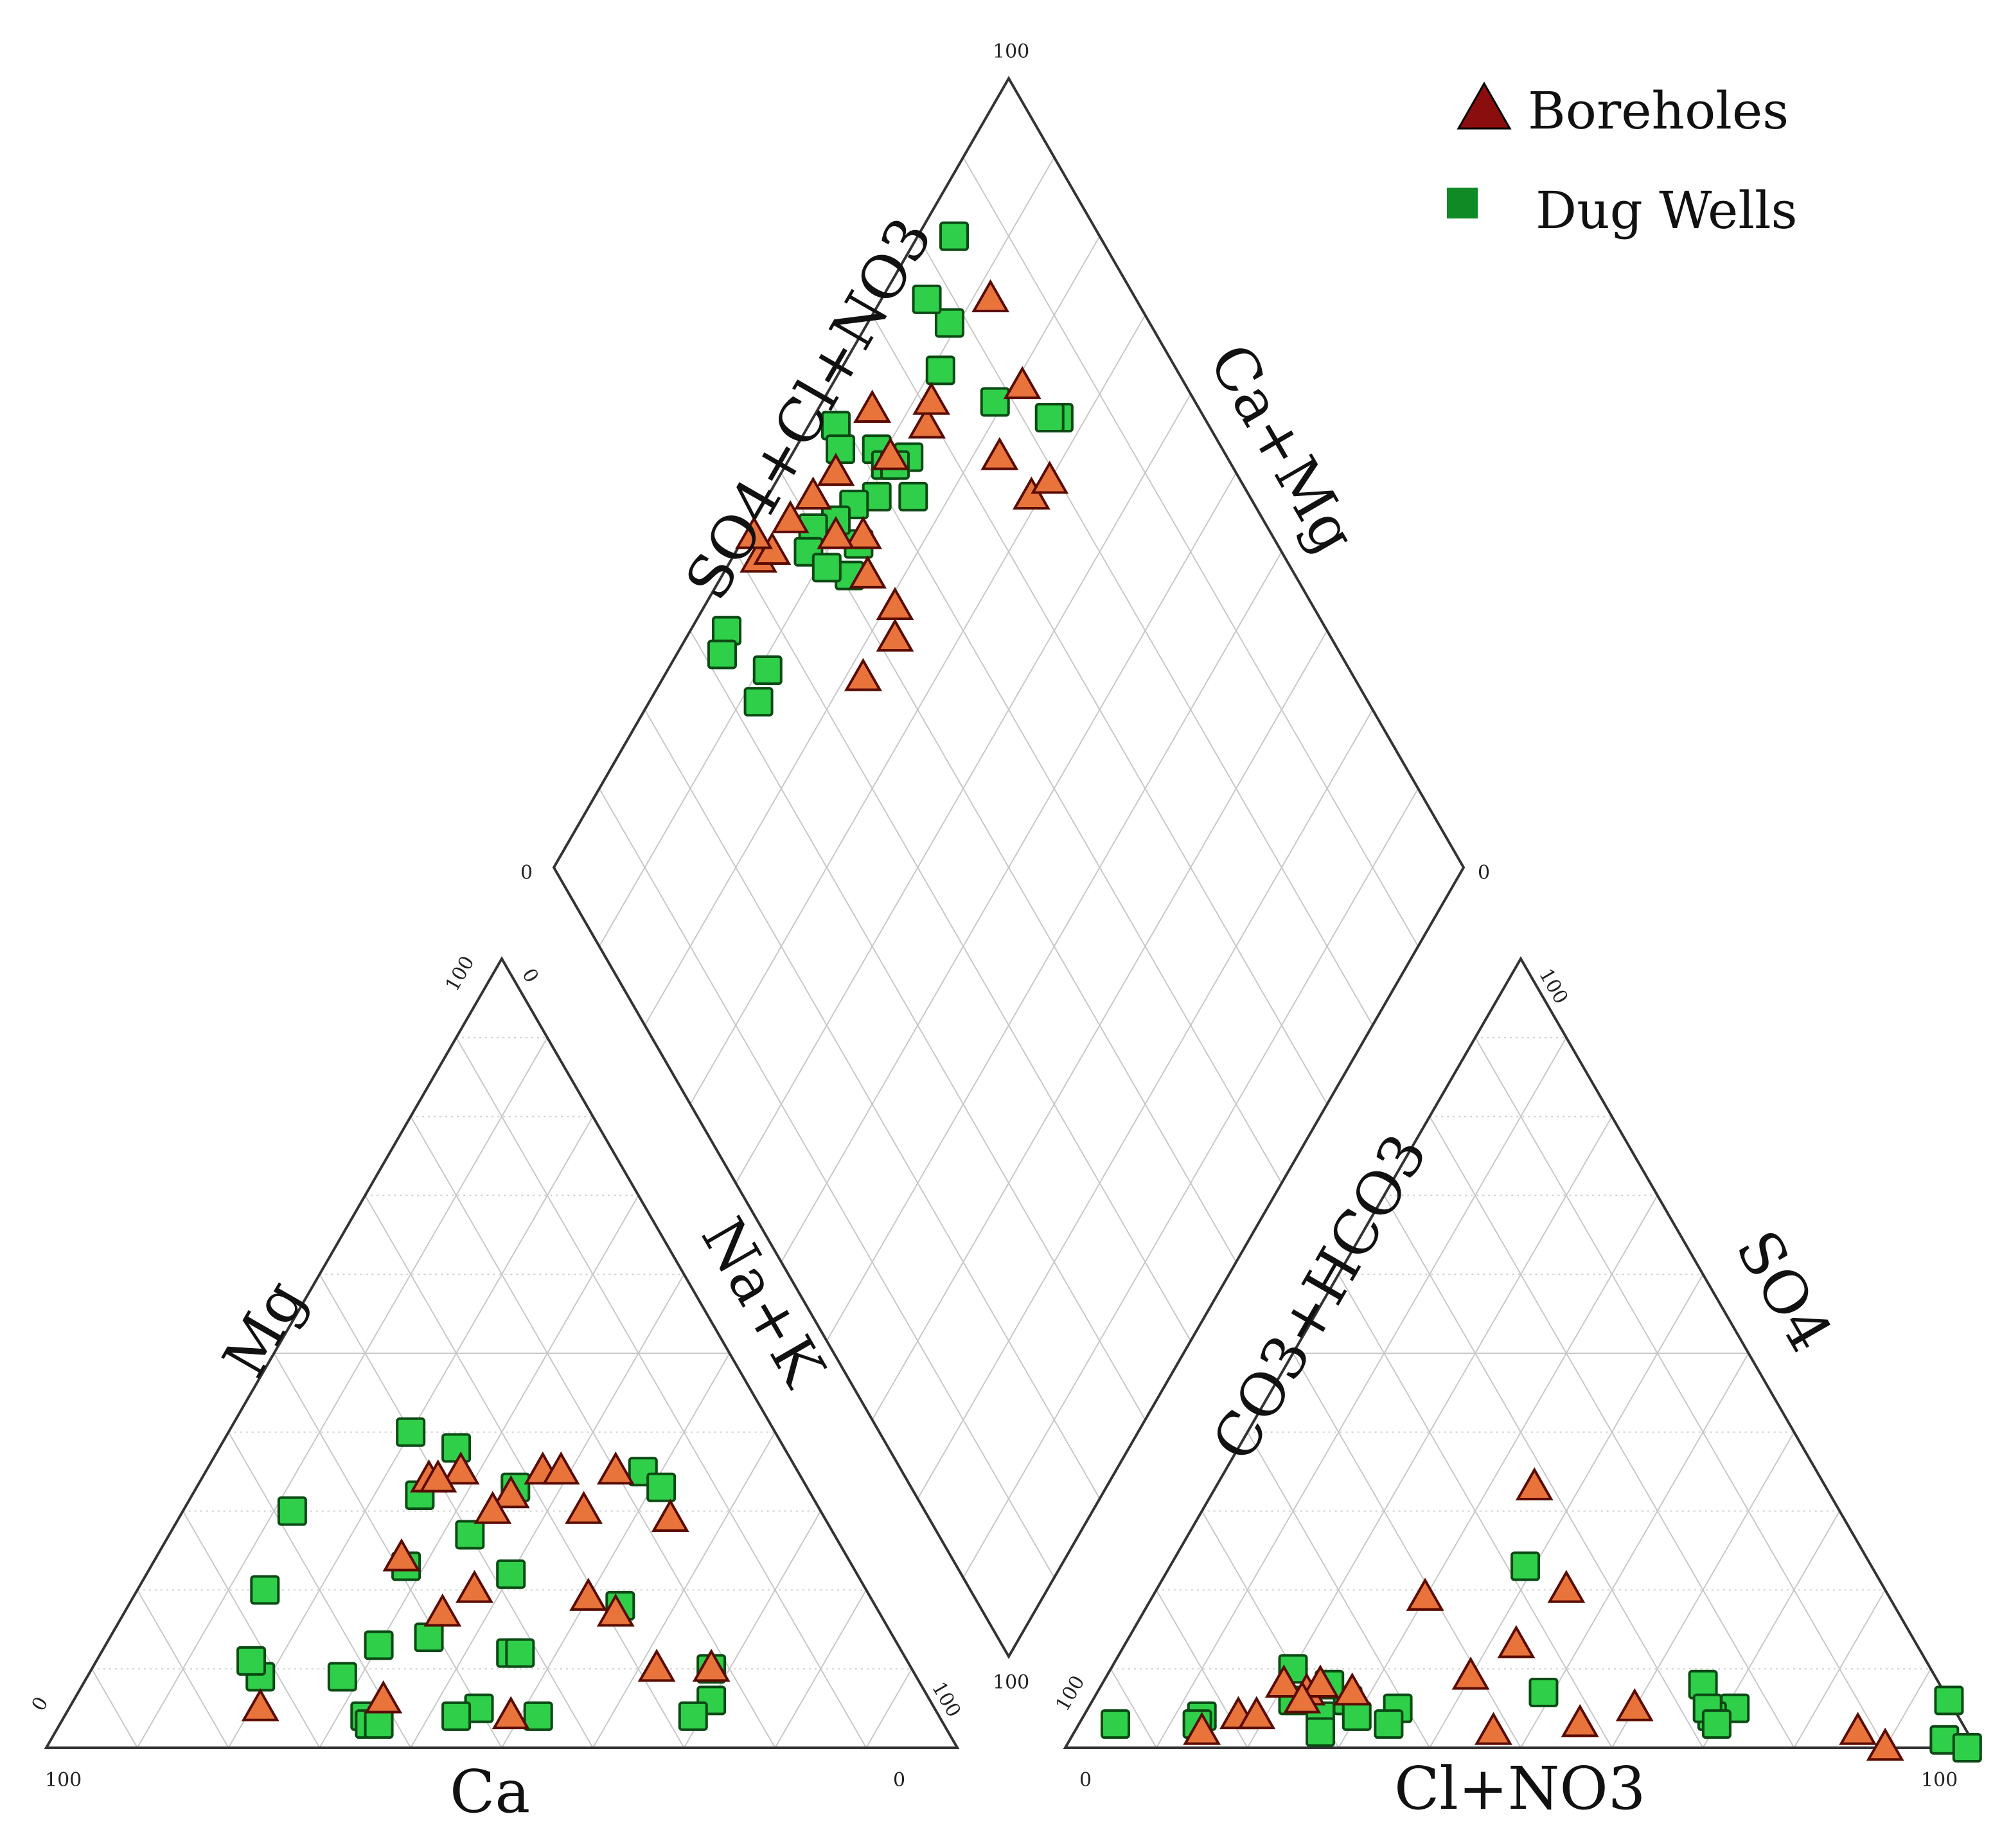 Image resolution: width=2002 pixels, height=1848 pixels. What do you see at coordinates (946, 1699) in the screenshot?
I see `cation-tick-right-bottom: 100` at bounding box center [946, 1699].